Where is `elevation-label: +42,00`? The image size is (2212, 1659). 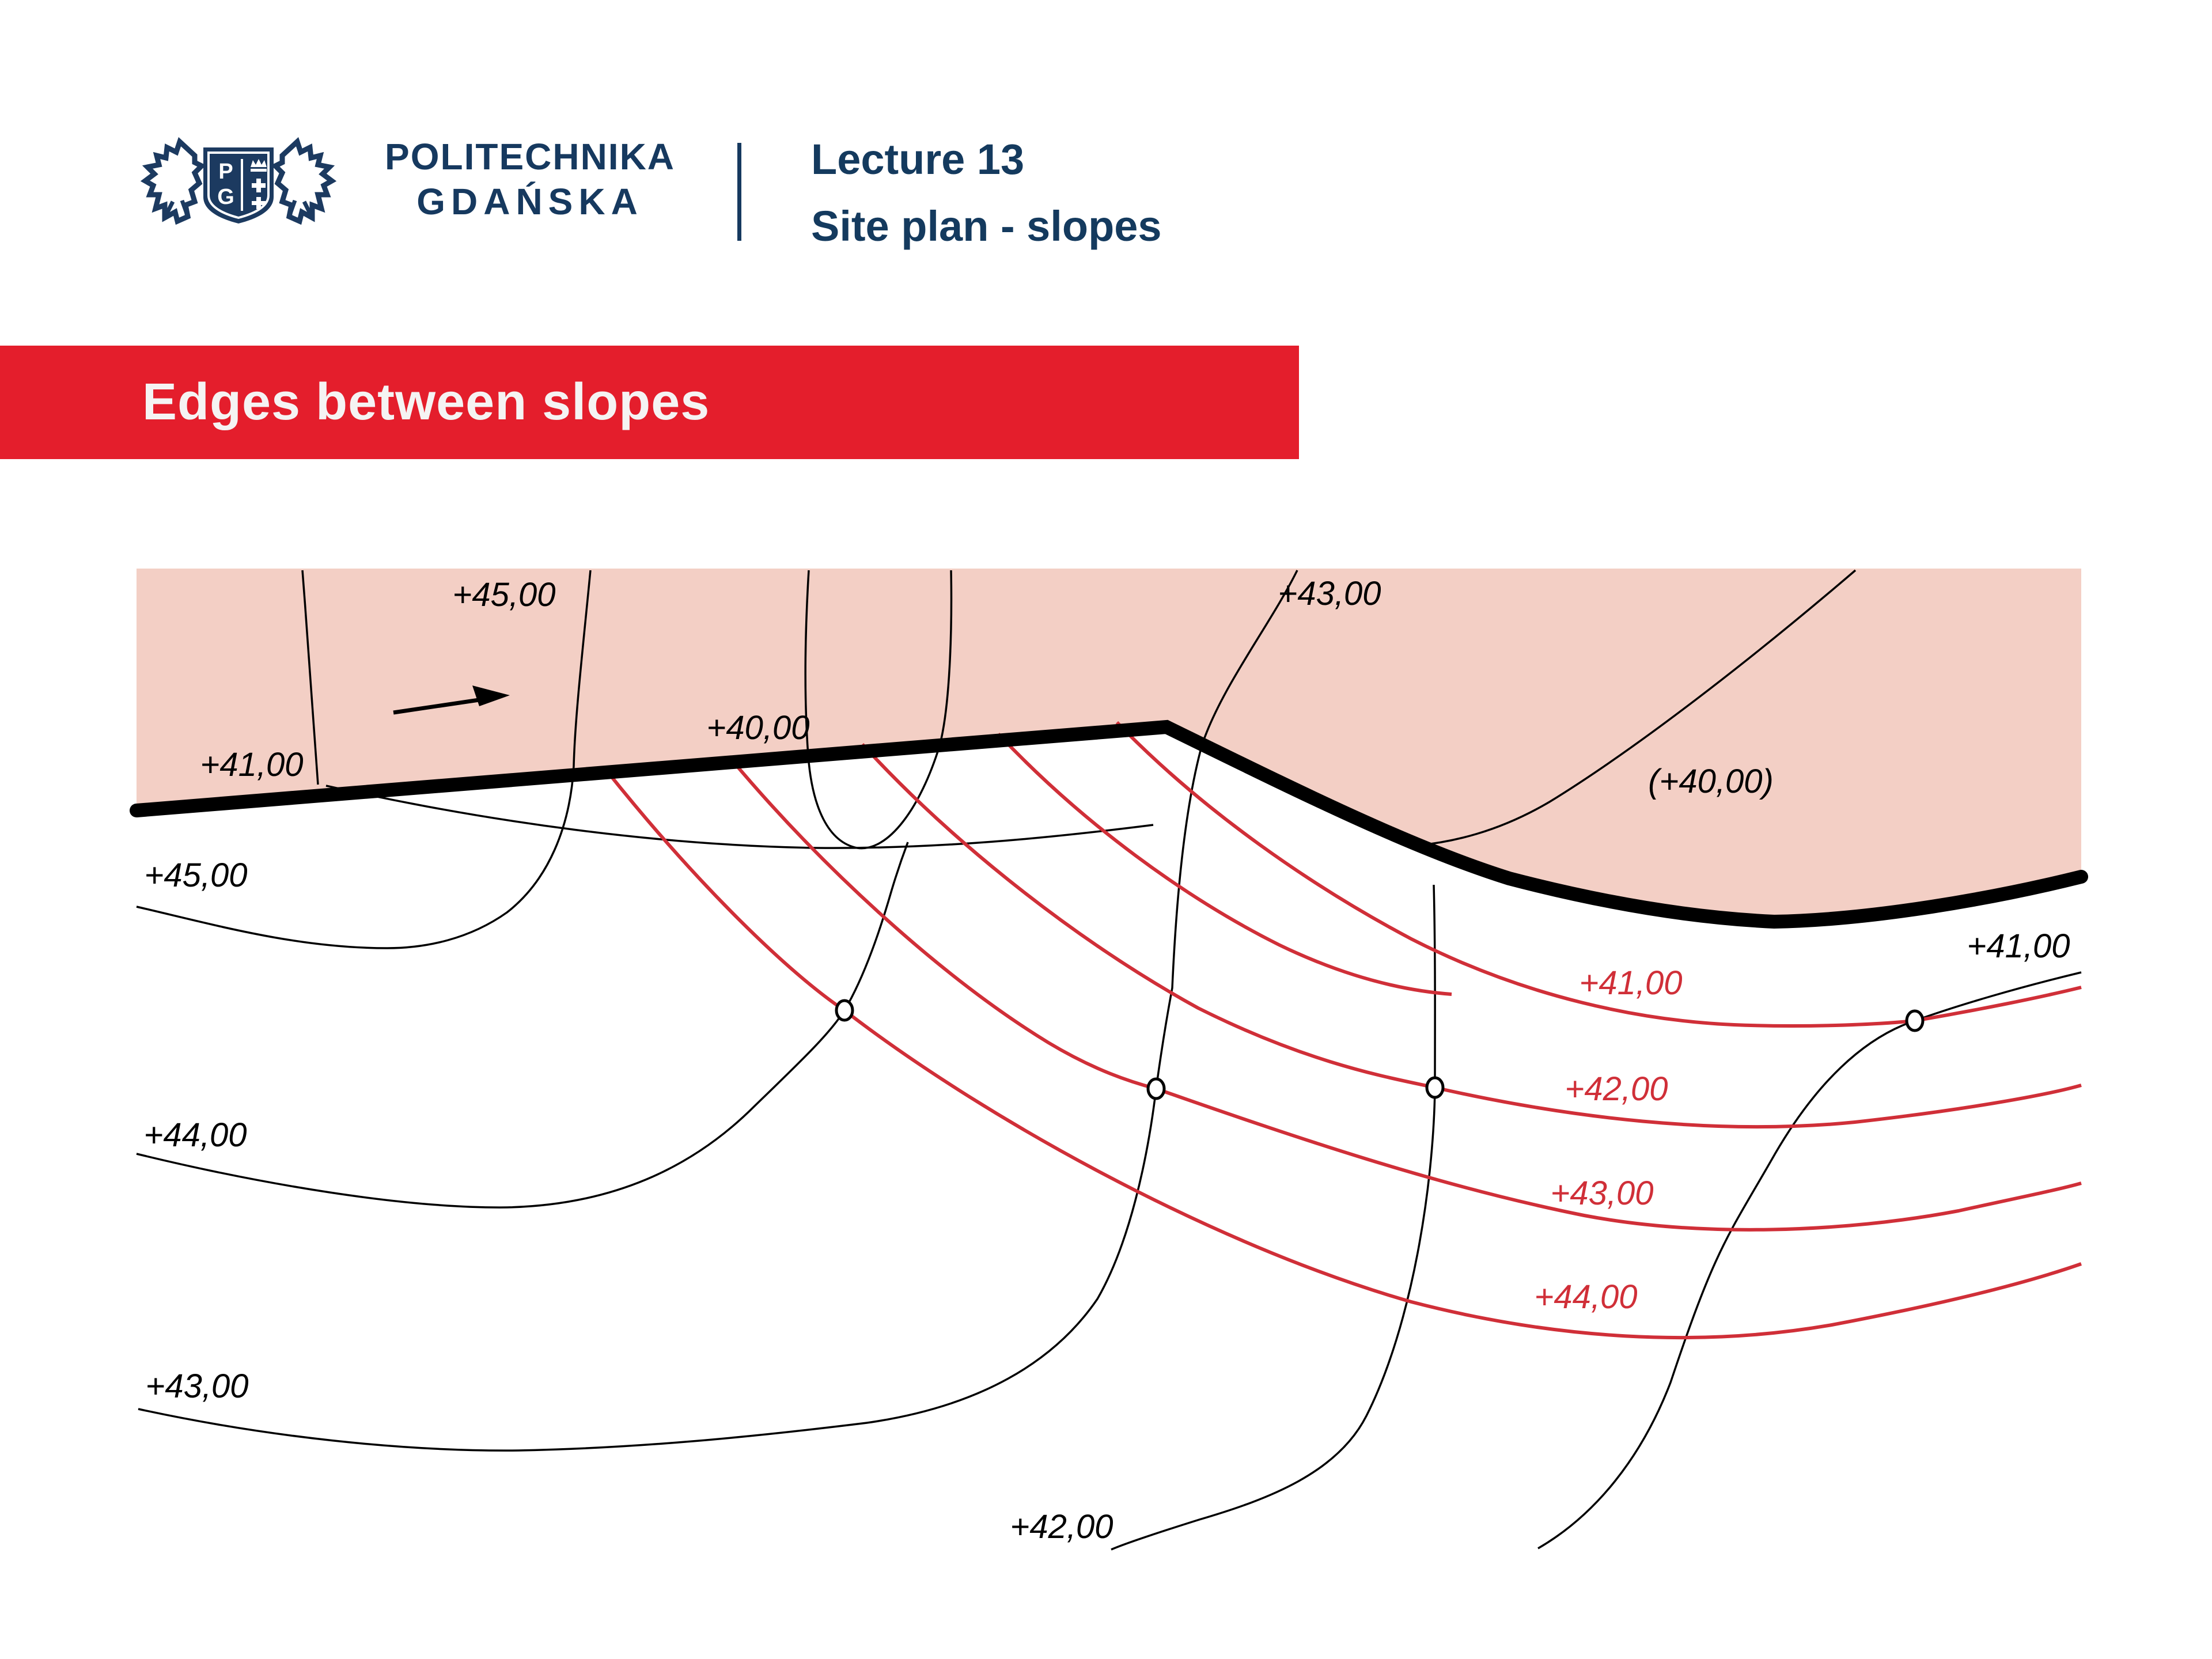
elevation-label: +42,00 is located at coordinates (1061, 1527).